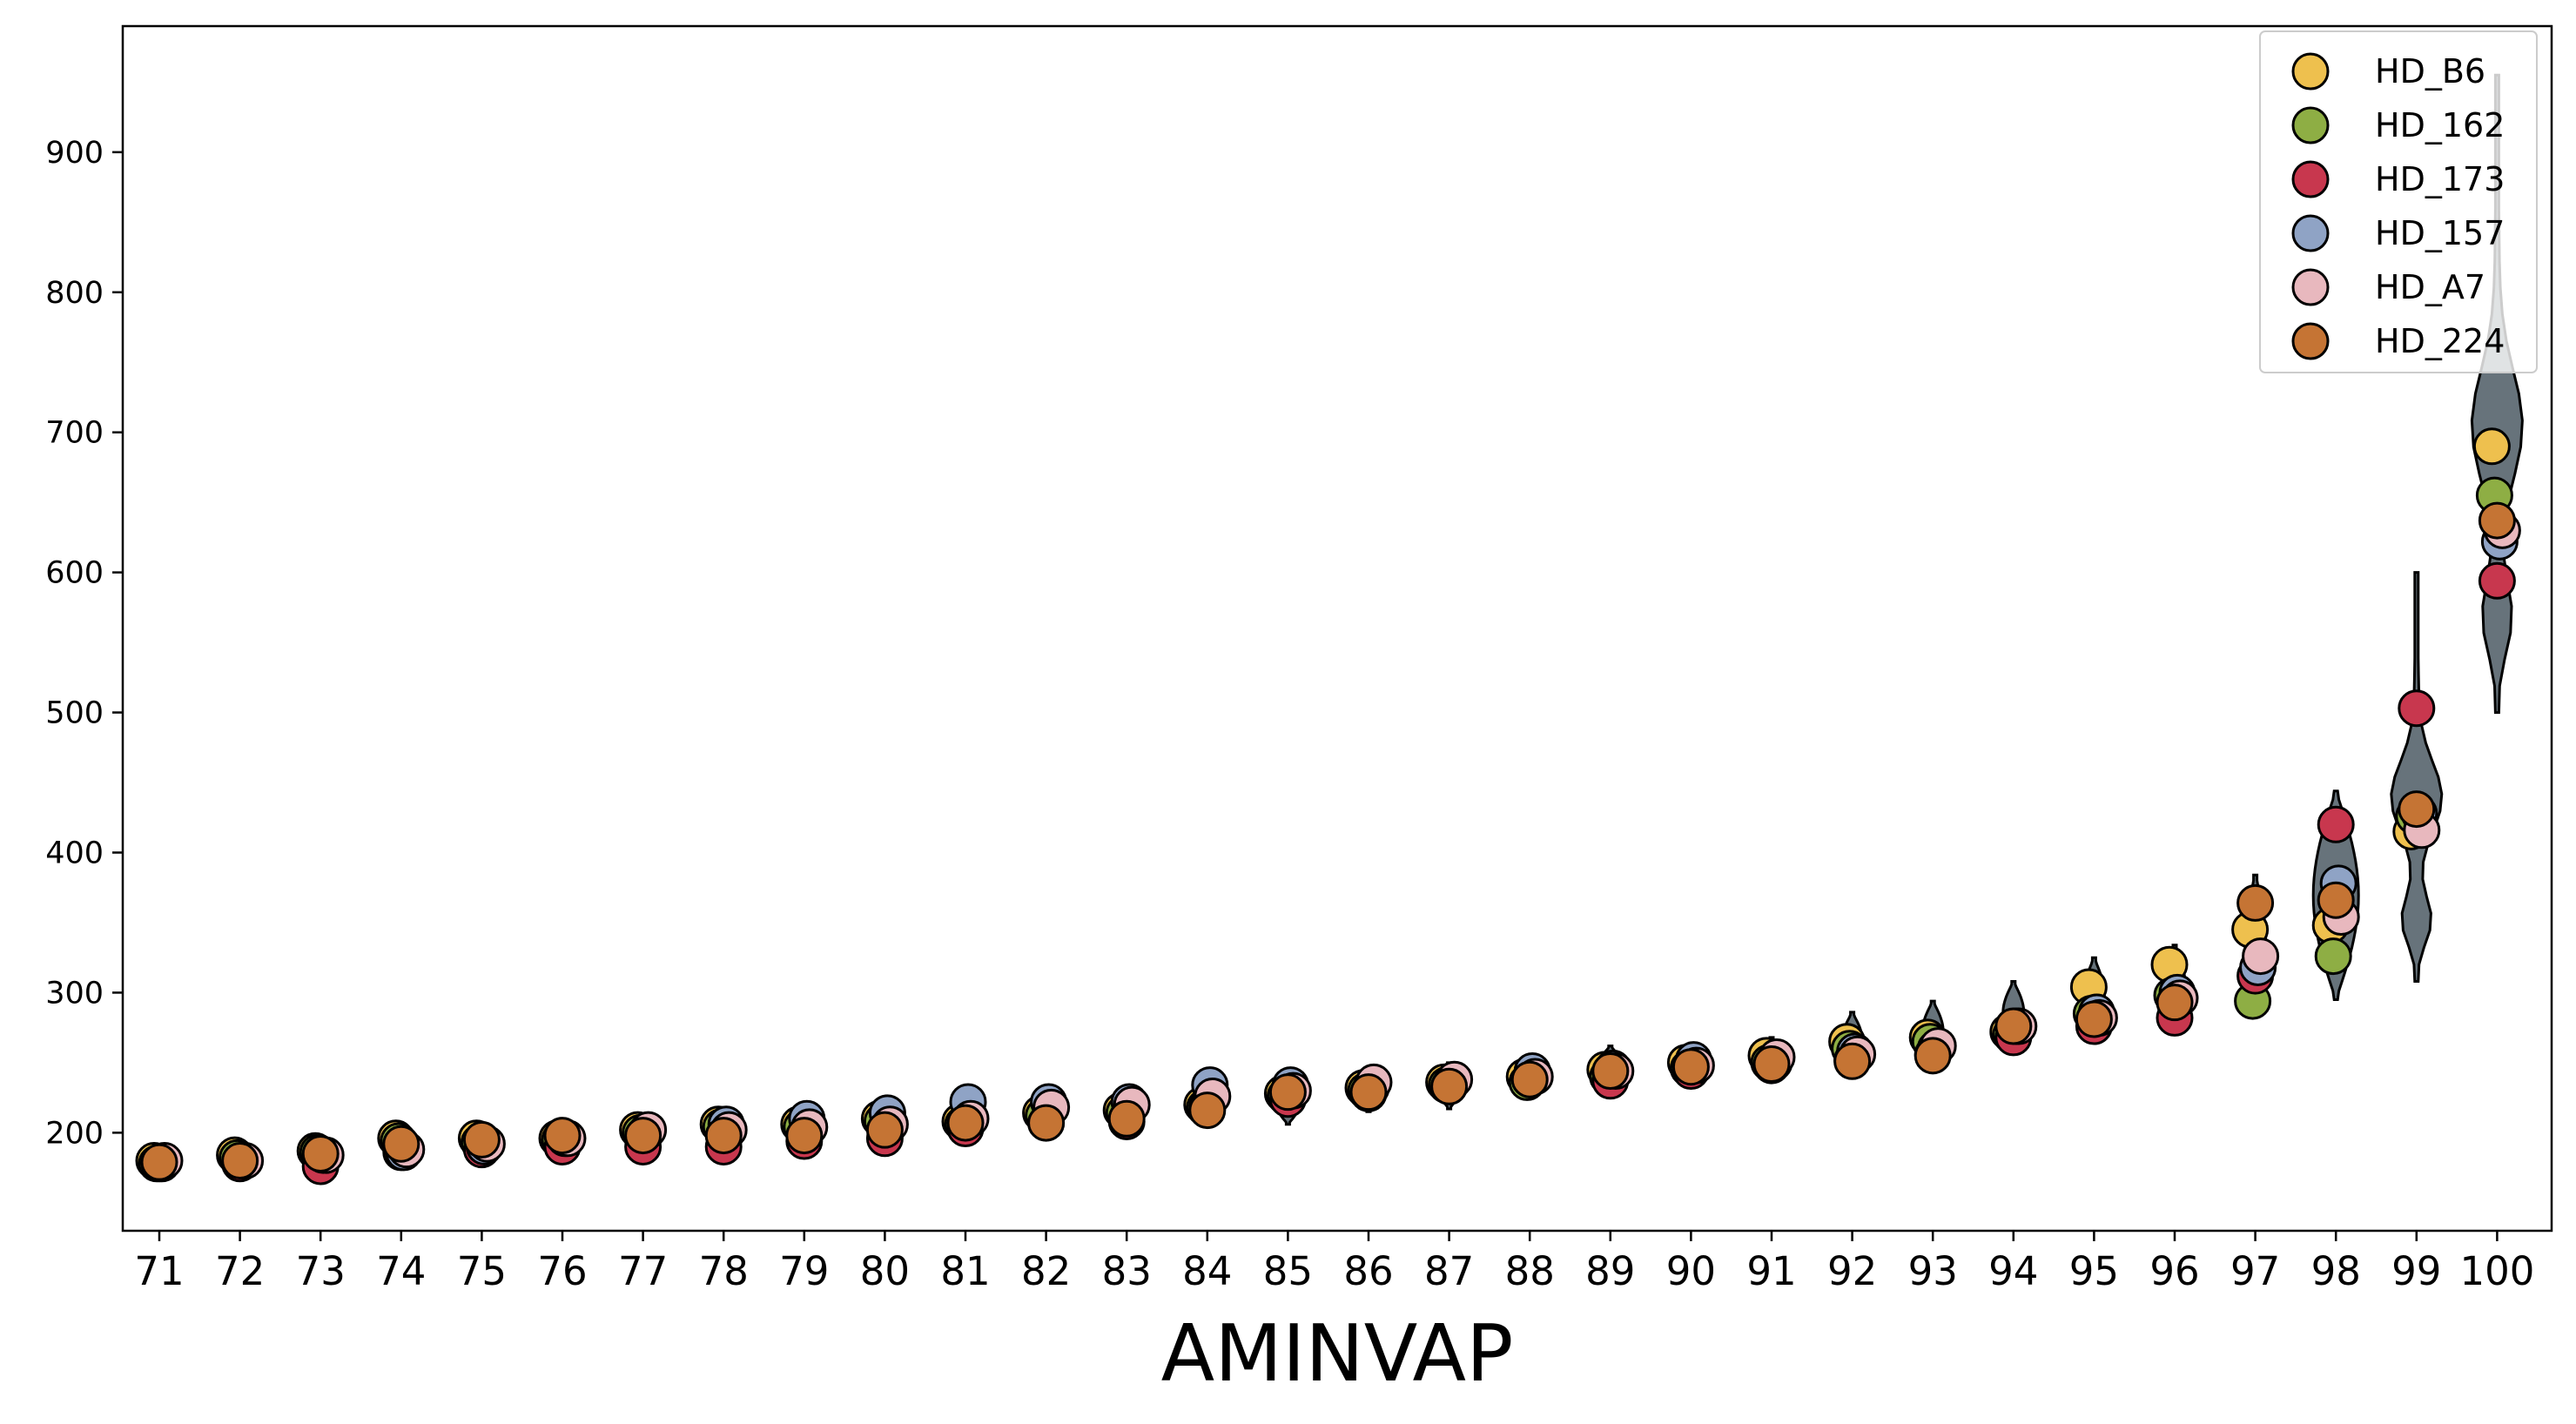 The image size is (2576, 1424). What do you see at coordinates (2255, 1271) in the screenshot?
I see `x-tick-label: 97` at bounding box center [2255, 1271].